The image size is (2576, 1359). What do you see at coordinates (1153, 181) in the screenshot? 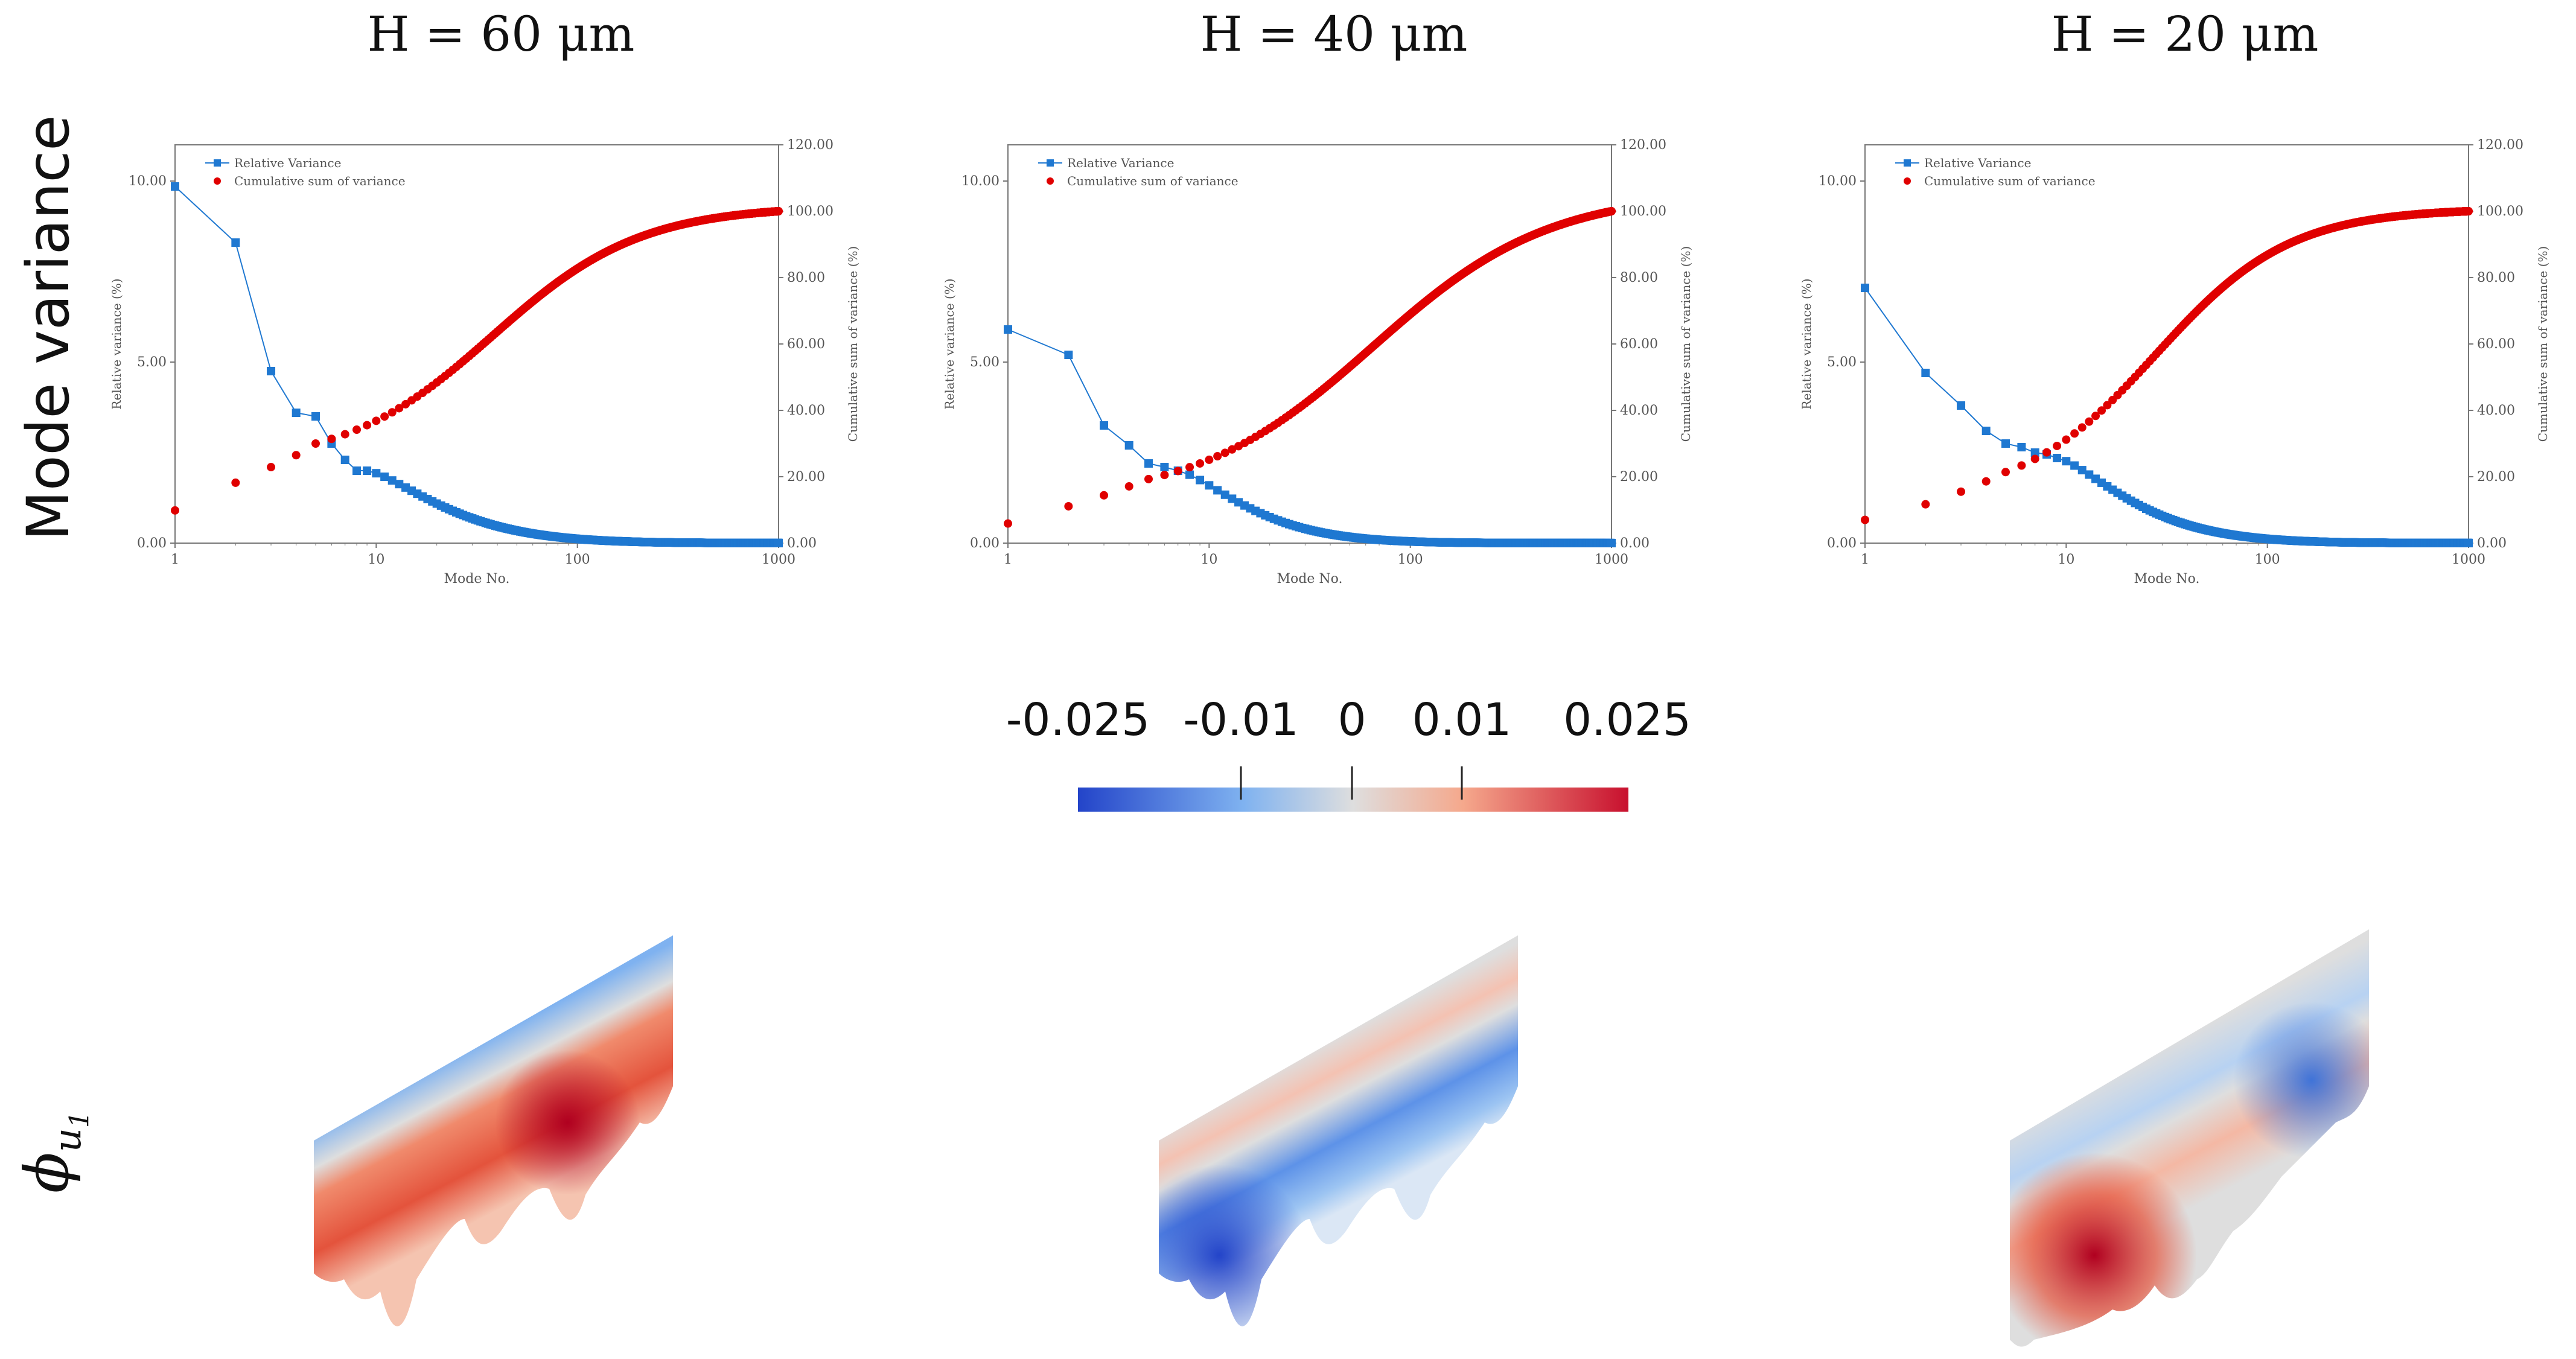
I see `legend-label-cumulative: Cumulative sum of variance` at bounding box center [1153, 181].